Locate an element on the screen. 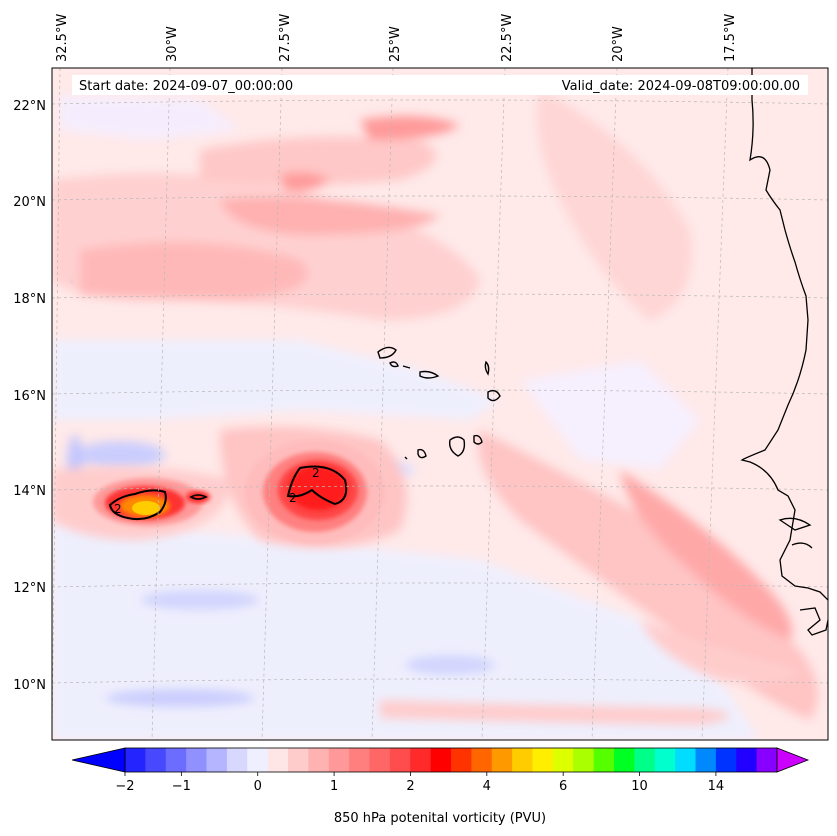 The image size is (837, 836). colorbar-tick-label: 6 is located at coordinates (563, 786).